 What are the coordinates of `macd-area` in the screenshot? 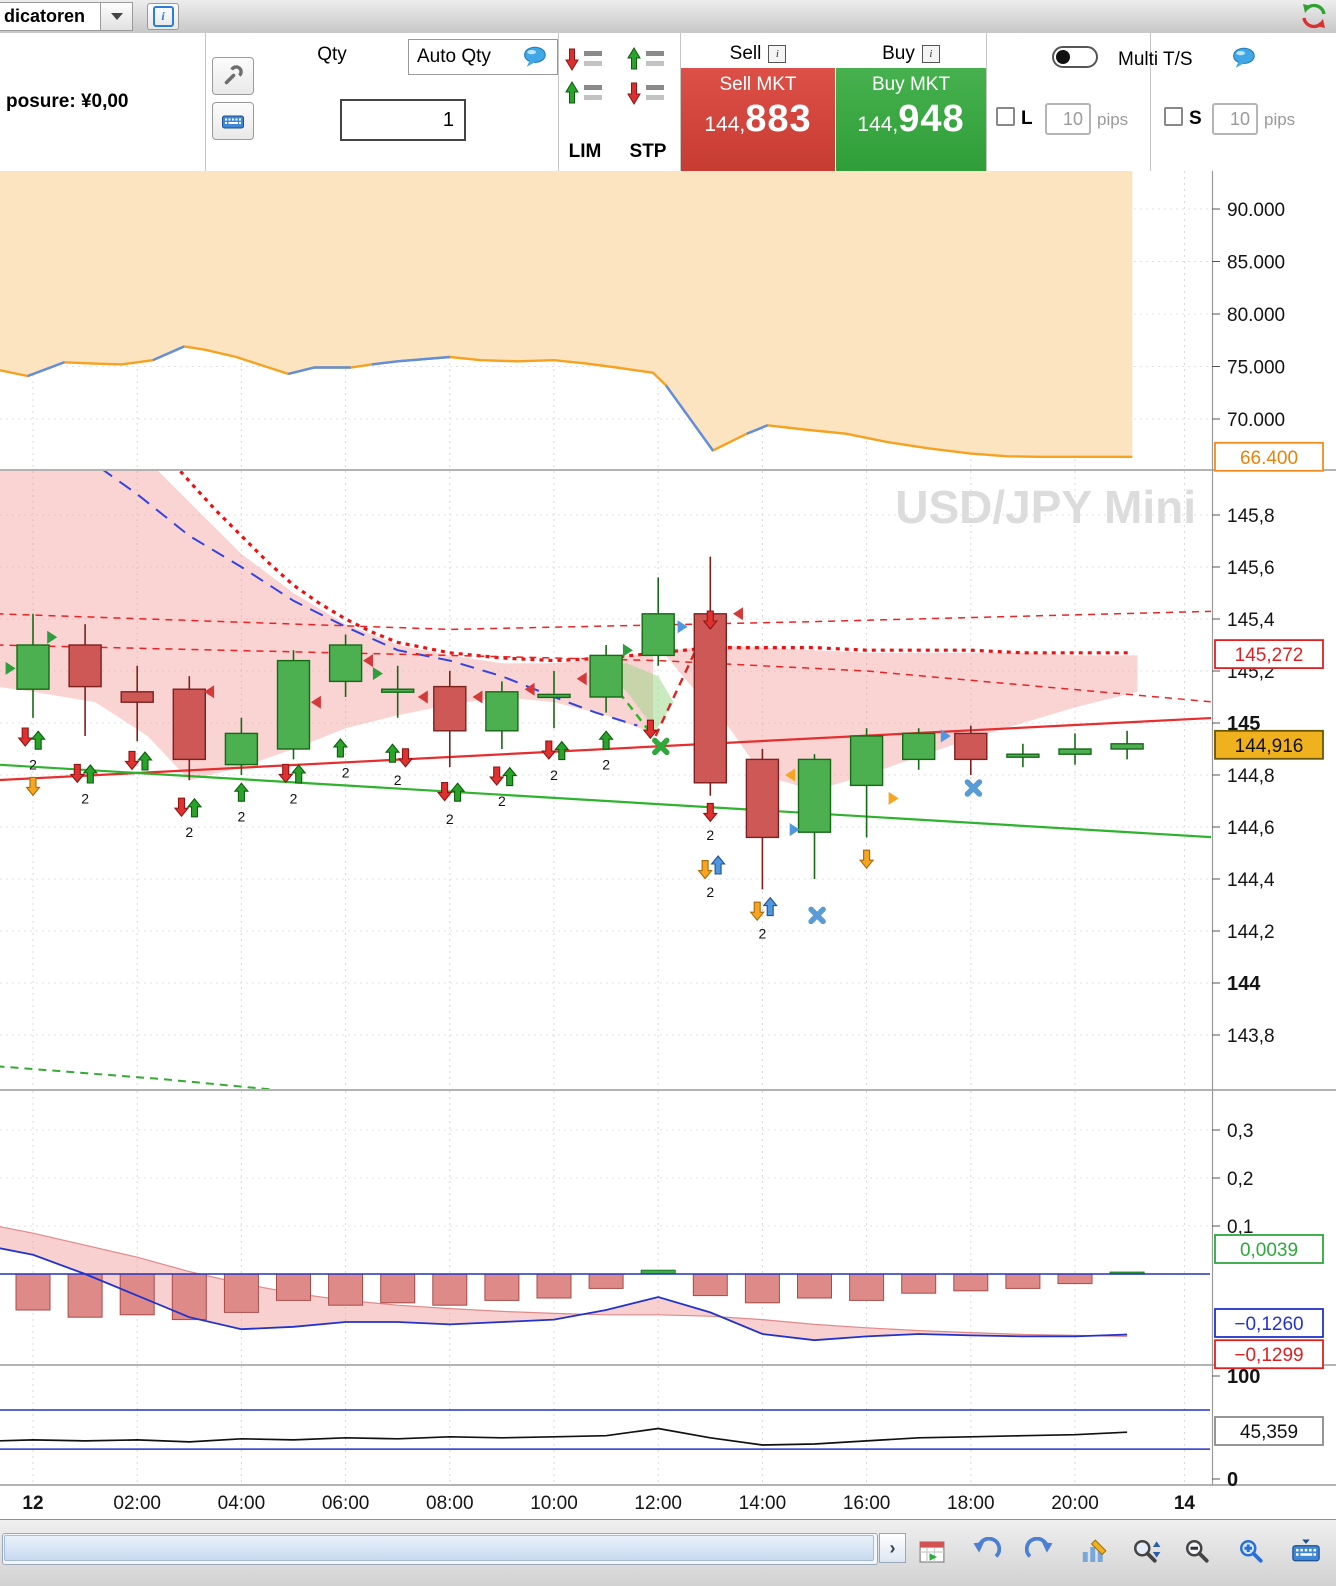 It's located at (564, 1283).